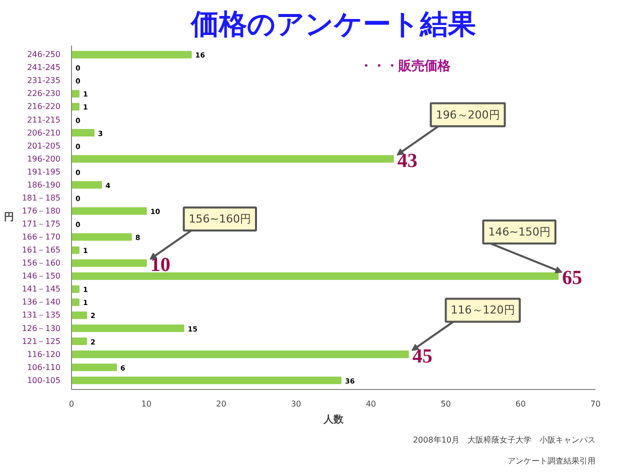  I want to click on y-tick-label: 146－150, so click(41, 276).